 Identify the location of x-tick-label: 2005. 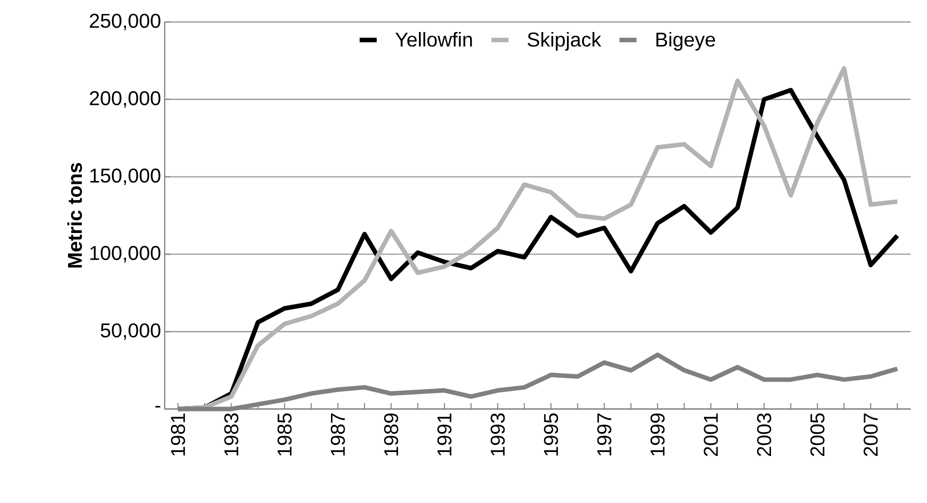
(817, 434).